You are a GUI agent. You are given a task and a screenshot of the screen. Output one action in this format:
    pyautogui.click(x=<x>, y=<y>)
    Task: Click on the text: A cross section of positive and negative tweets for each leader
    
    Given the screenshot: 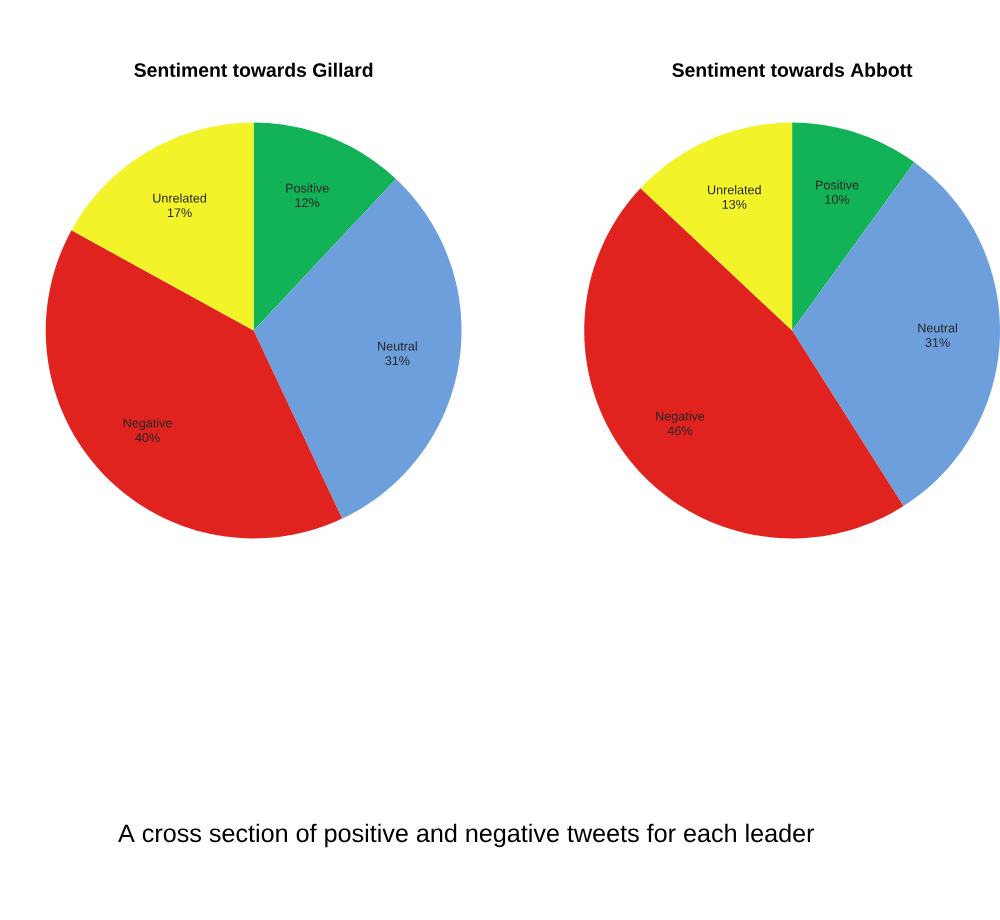 What is the action you would take?
    pyautogui.click(x=466, y=835)
    